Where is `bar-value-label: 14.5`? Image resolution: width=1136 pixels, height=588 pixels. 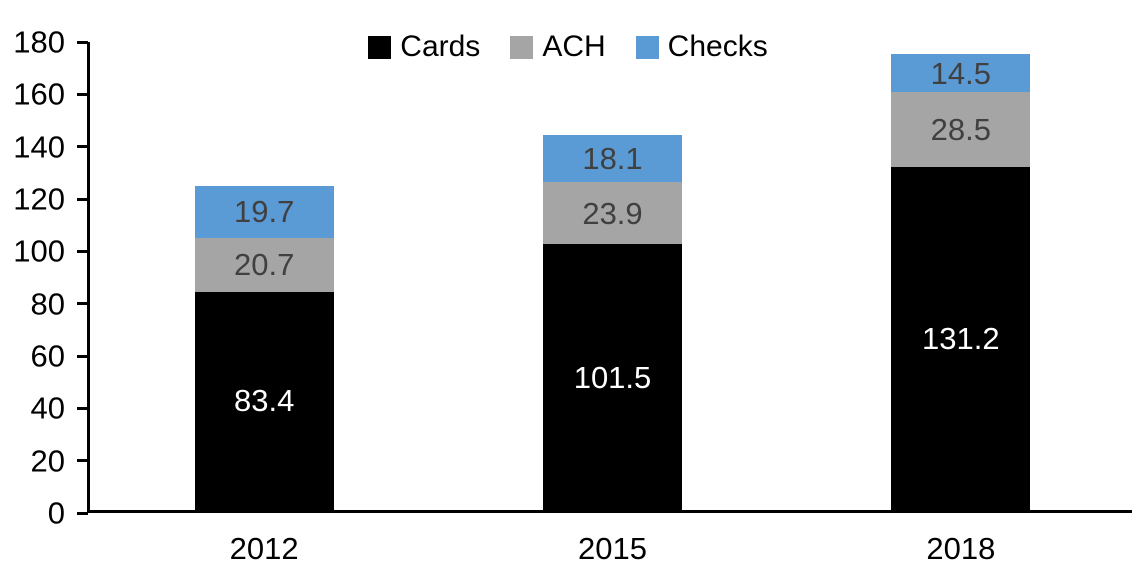
bar-value-label: 14.5 is located at coordinates (960, 73).